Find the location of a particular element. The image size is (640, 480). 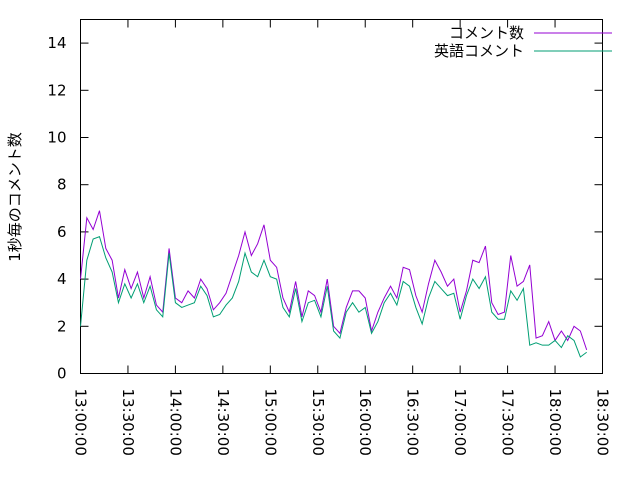

y-tick-label: 2 is located at coordinates (62, 326).